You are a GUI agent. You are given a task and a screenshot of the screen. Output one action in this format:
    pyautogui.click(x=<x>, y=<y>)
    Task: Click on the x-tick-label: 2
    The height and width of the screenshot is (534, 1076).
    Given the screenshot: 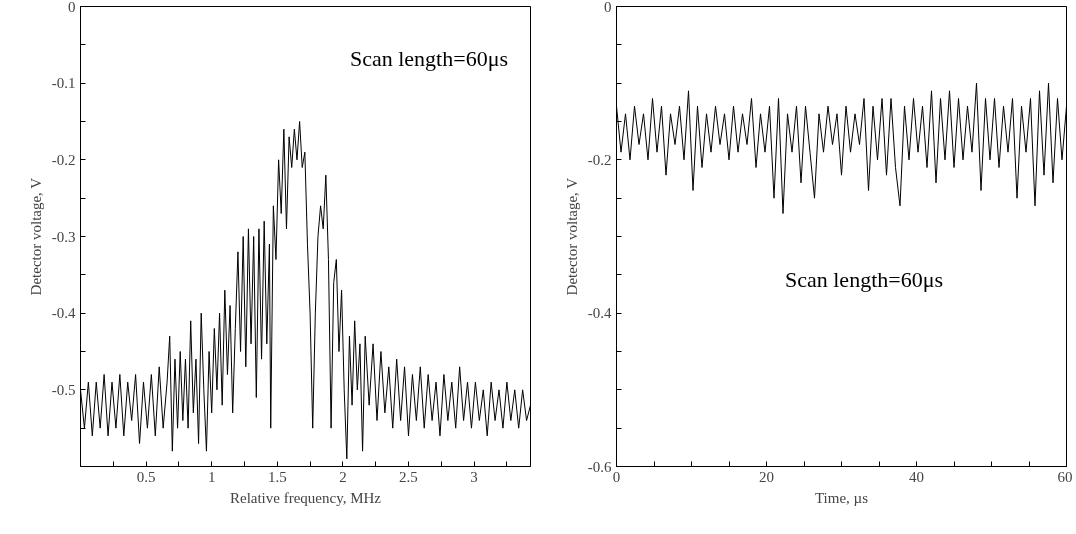 What is the action you would take?
    pyautogui.click(x=343, y=476)
    